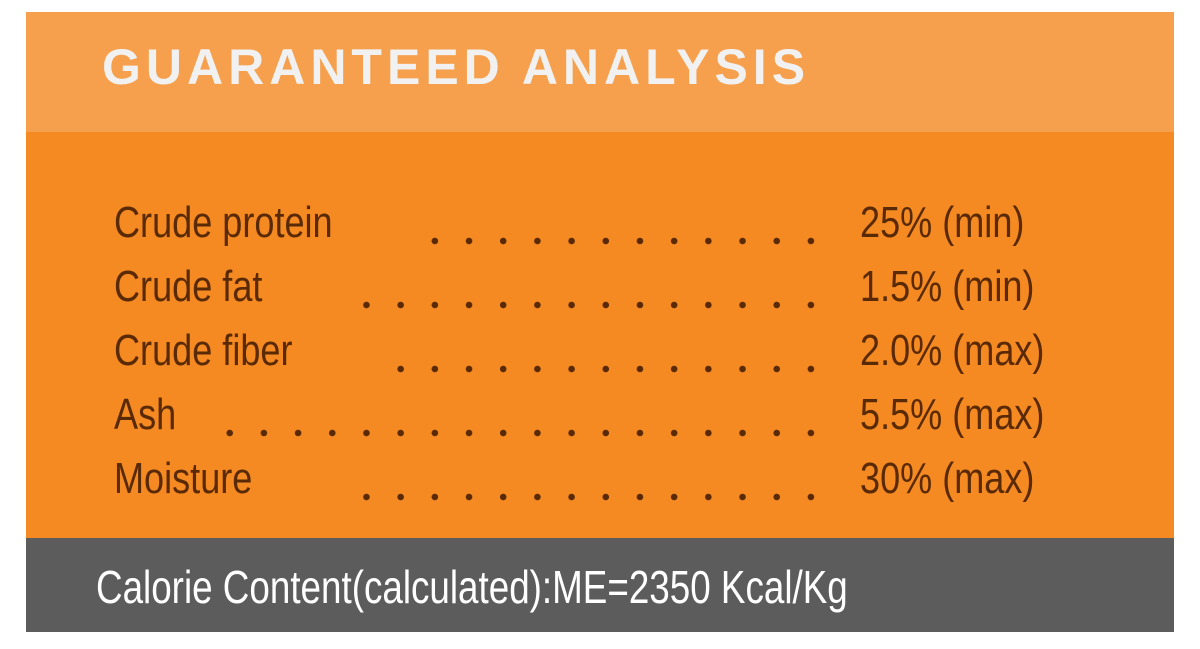 The height and width of the screenshot is (649, 1200). I want to click on row-label: Crude fat, so click(188, 286).